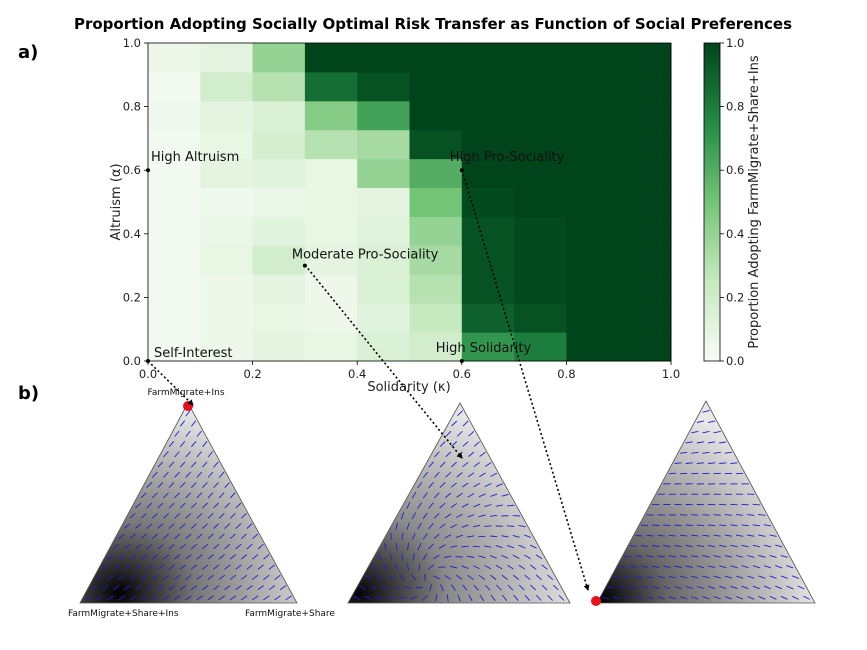 The width and height of the screenshot is (867, 650). Describe the element at coordinates (195, 157) in the screenshot. I see `annotation-label: High Altruism` at that location.